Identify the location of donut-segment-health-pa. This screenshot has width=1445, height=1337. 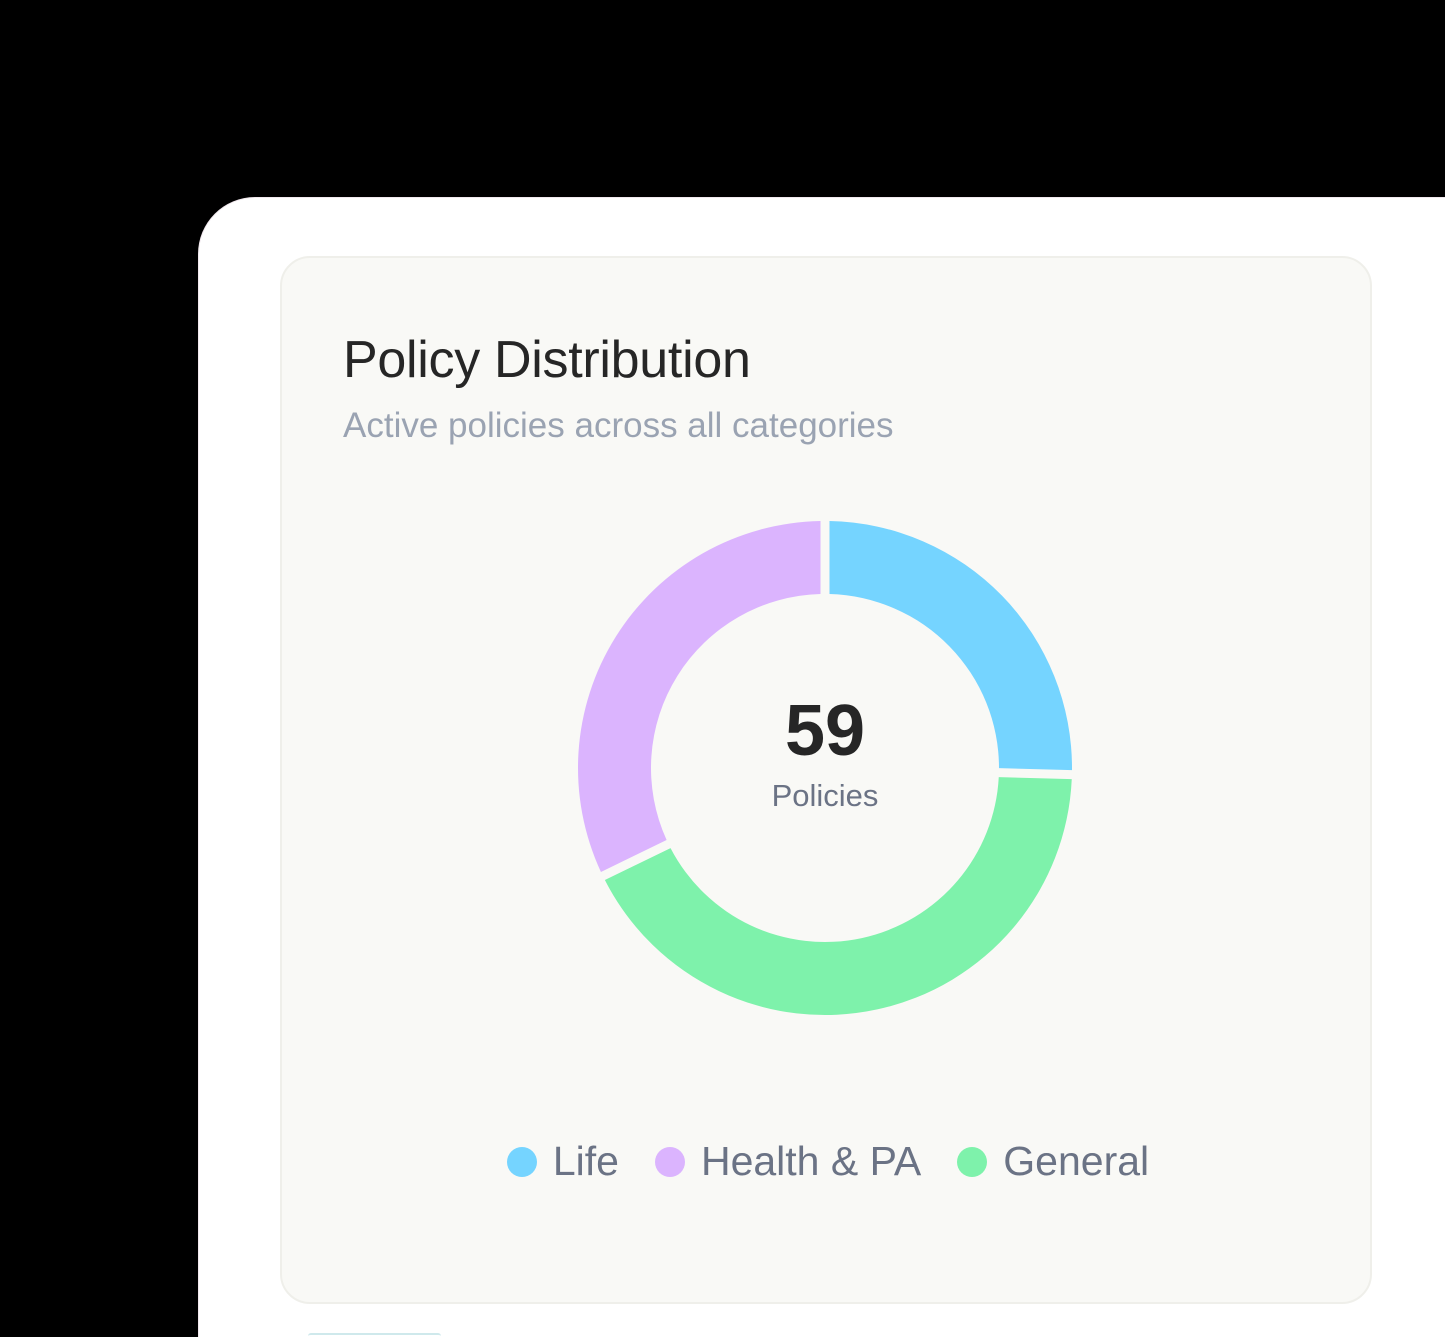
(699, 696).